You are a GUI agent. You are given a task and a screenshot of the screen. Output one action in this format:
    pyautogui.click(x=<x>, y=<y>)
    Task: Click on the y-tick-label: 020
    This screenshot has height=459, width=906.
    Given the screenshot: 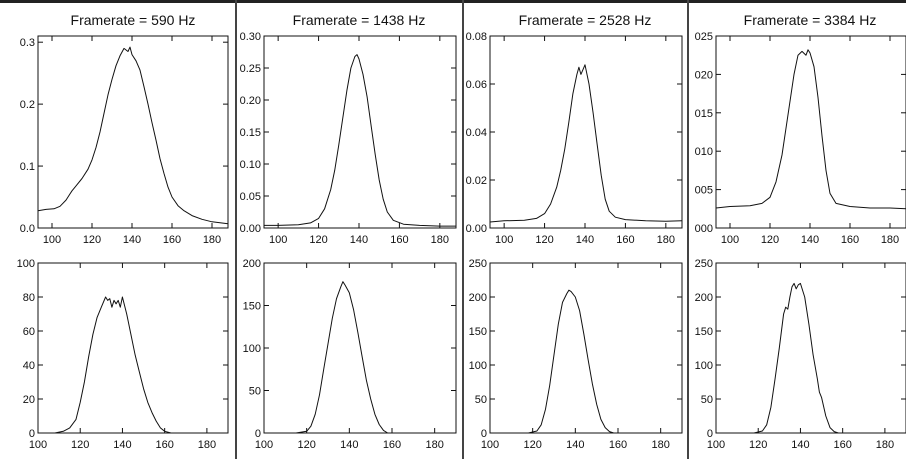 What is the action you would take?
    pyautogui.click(x=704, y=75)
    